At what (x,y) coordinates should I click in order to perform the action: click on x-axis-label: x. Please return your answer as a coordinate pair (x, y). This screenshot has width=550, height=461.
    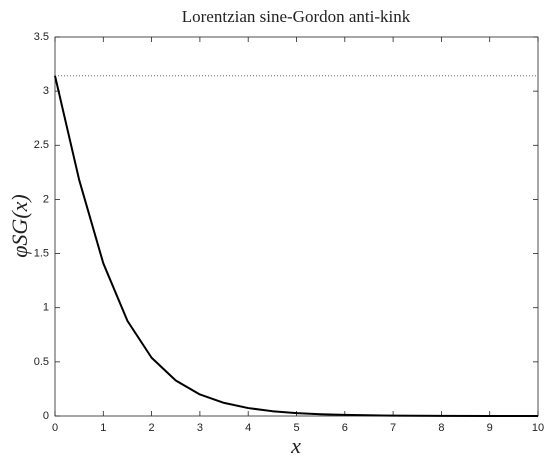
    Looking at the image, I should click on (295, 445).